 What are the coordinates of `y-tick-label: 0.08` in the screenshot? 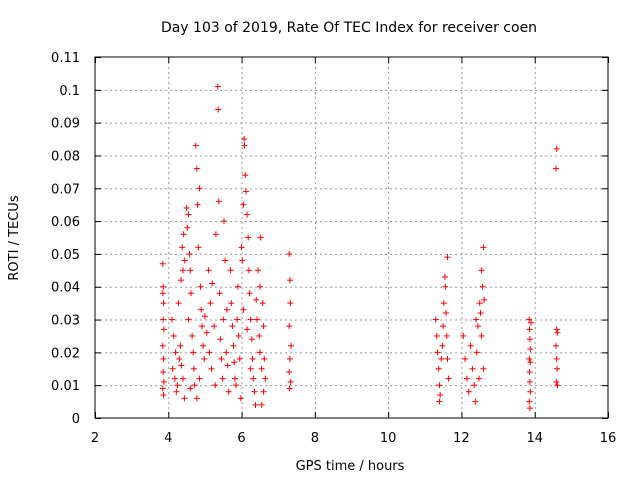 It's located at (65, 156).